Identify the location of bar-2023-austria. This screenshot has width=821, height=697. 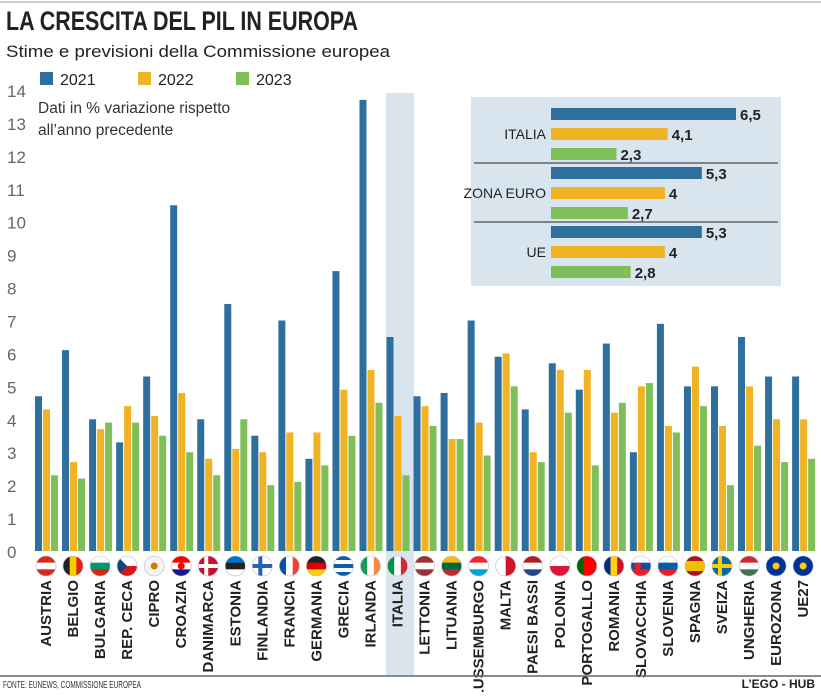
(54, 513).